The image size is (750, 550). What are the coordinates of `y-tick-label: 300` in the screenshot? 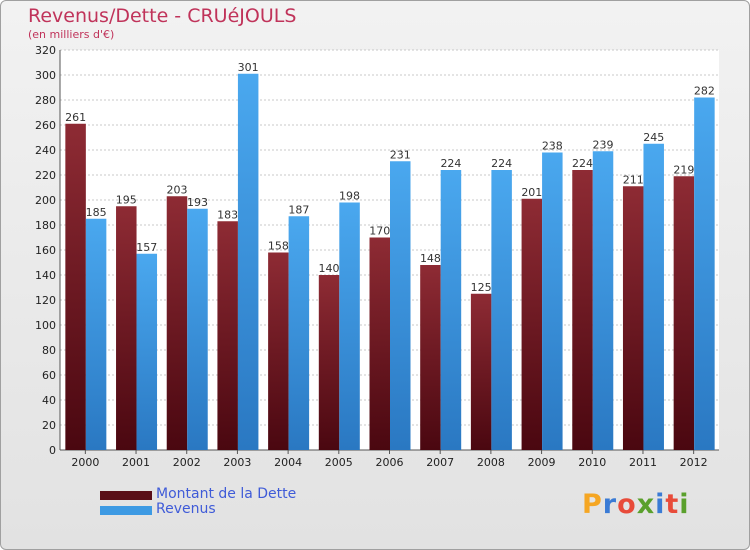 It's located at (45, 75).